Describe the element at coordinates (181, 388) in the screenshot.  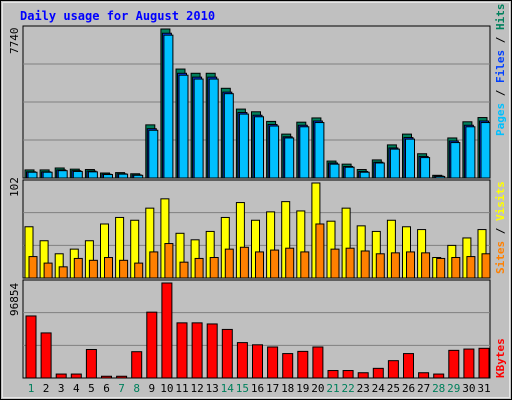
I see `day-label: 11` at that location.